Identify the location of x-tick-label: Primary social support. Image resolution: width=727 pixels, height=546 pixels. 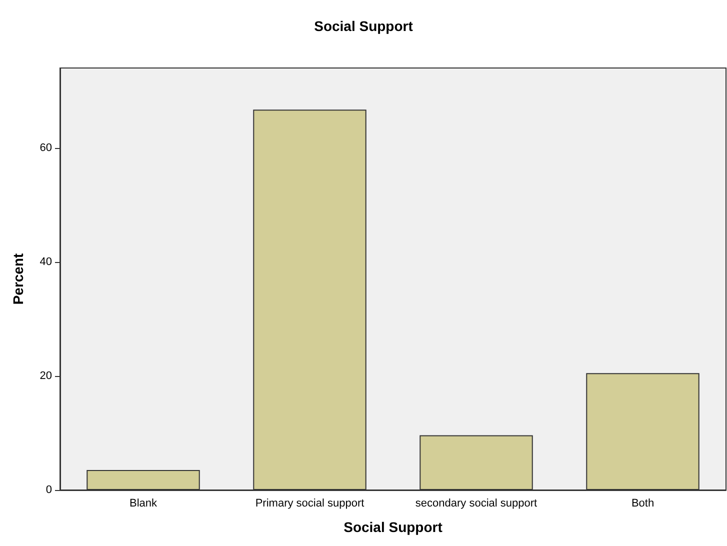
(309, 504).